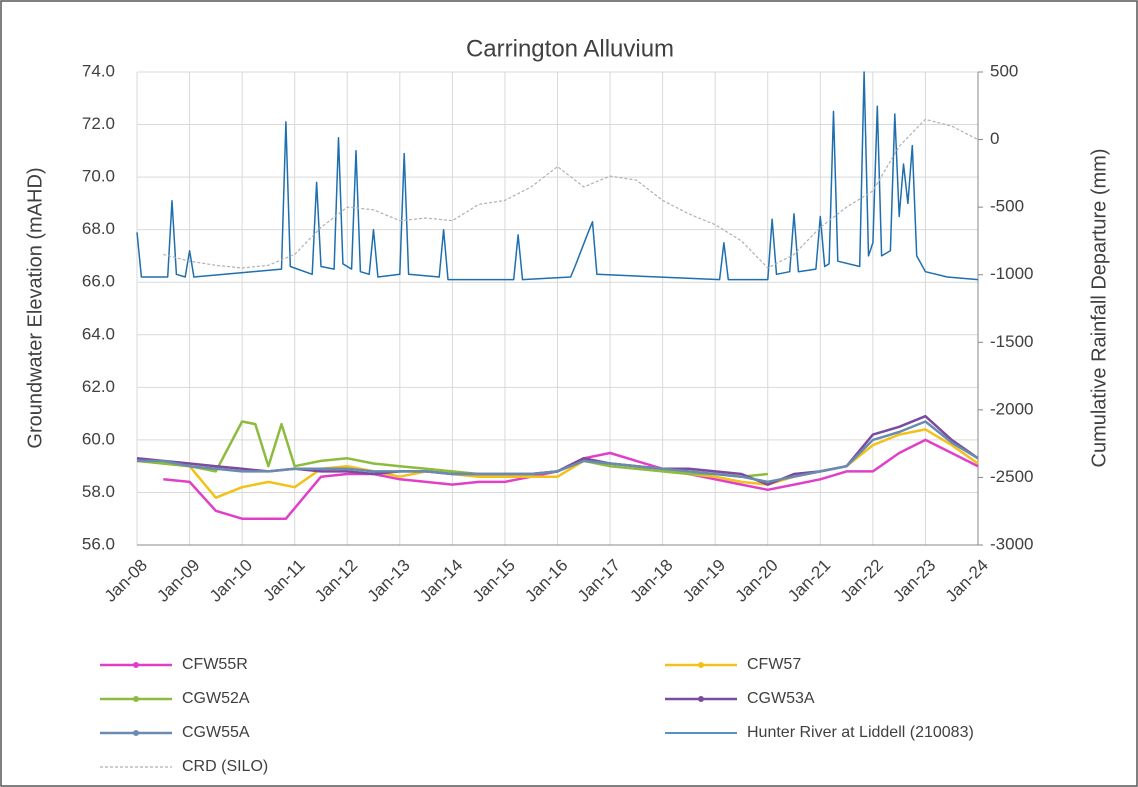 The height and width of the screenshot is (787, 1138). What do you see at coordinates (1011, 476) in the screenshot?
I see `y2-tick-label: -2500` at bounding box center [1011, 476].